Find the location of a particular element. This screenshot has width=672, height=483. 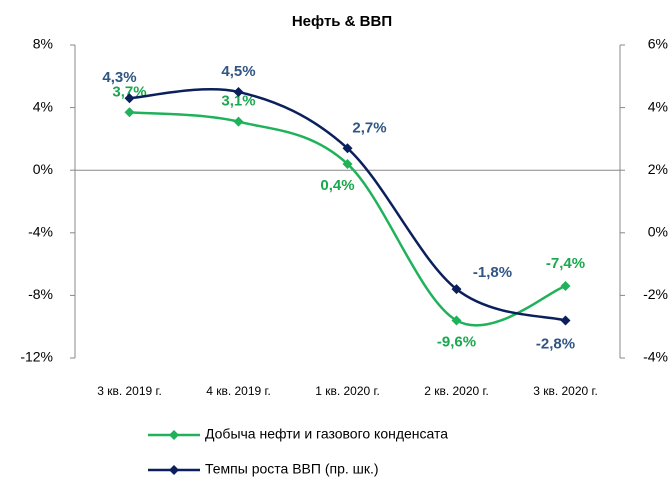

y-tick-label: 4% is located at coordinates (43, 106).